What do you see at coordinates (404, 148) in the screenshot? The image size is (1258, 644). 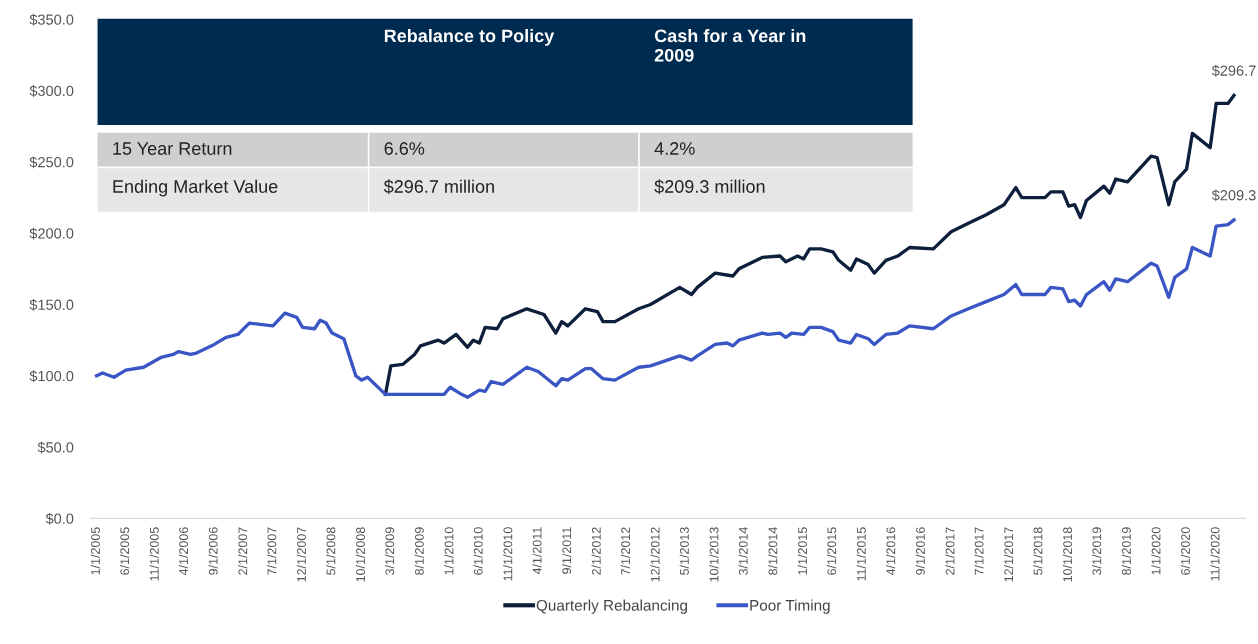 I see `annotation: 6.6%` at bounding box center [404, 148].